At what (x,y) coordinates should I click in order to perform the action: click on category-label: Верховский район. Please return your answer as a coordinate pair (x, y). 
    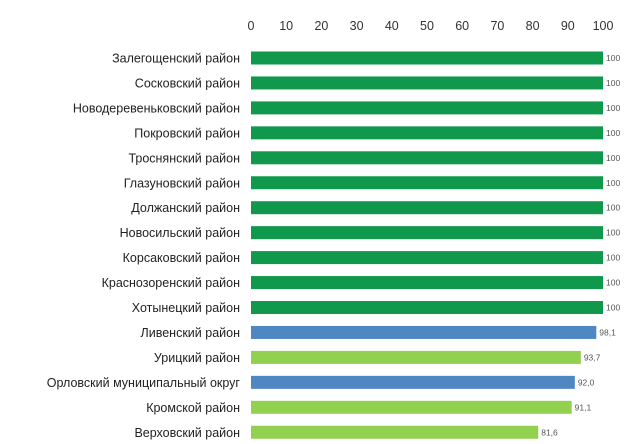
    Looking at the image, I should click on (187, 433).